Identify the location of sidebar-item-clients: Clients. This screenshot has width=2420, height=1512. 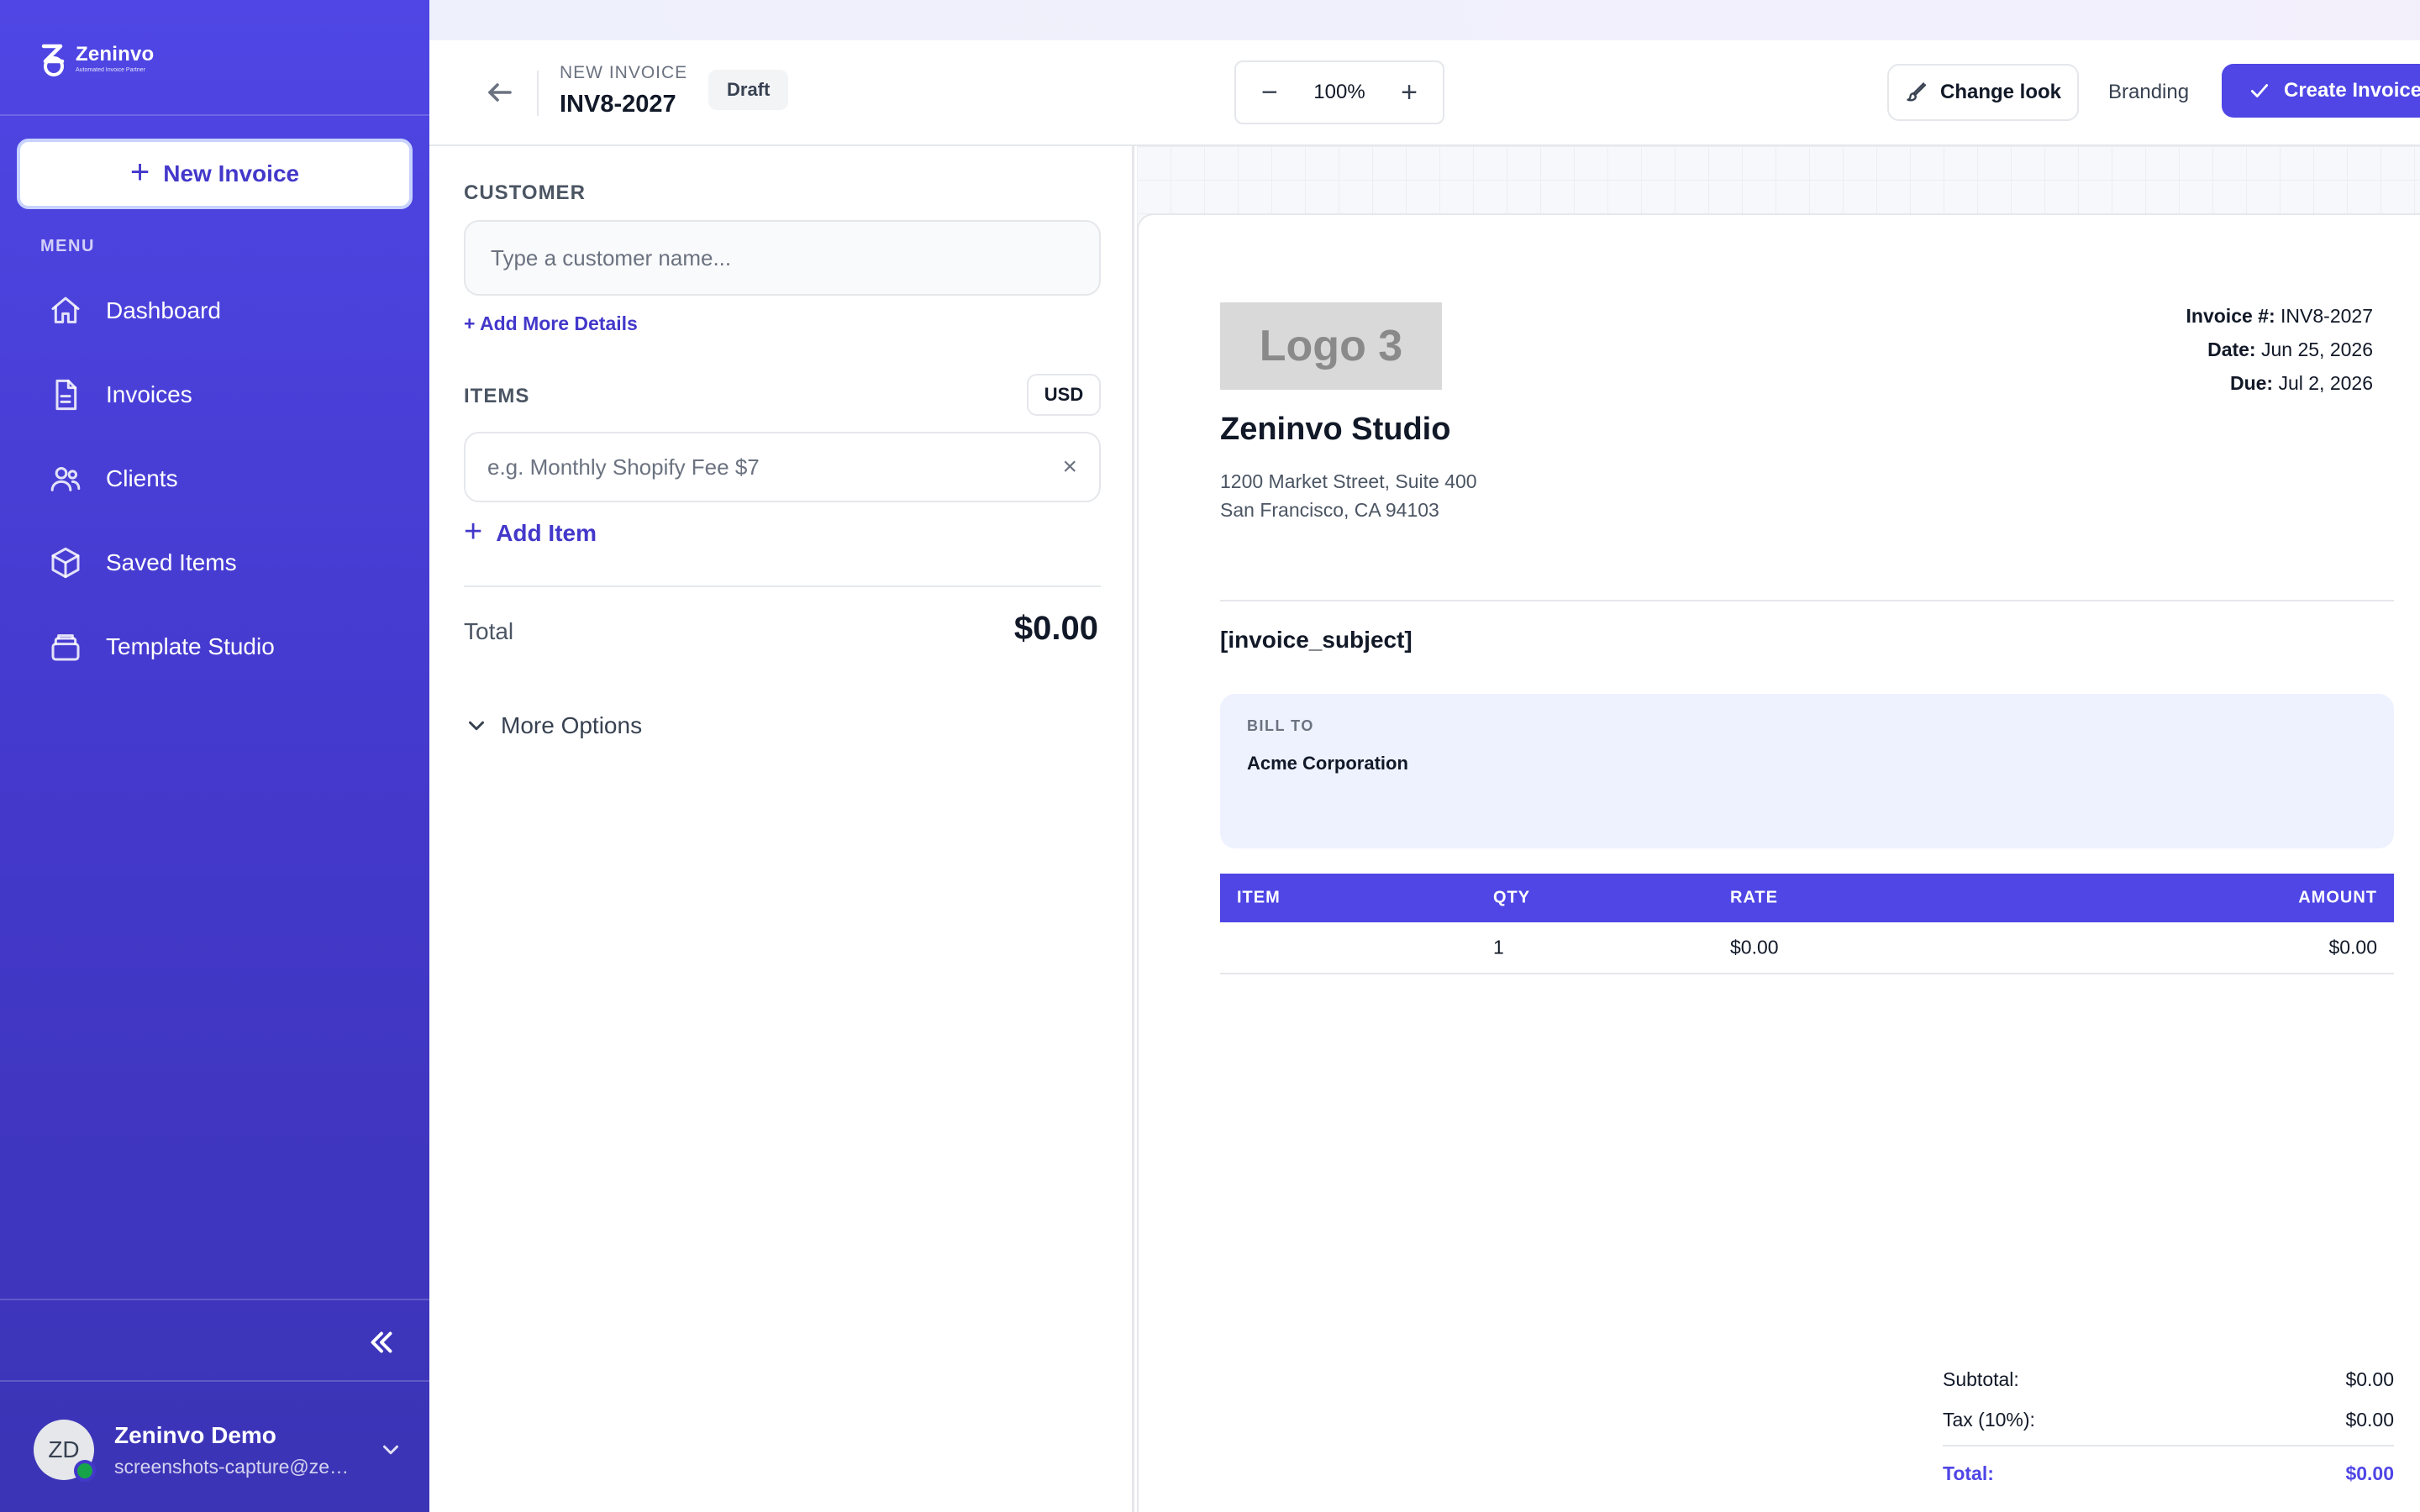
(214, 479).